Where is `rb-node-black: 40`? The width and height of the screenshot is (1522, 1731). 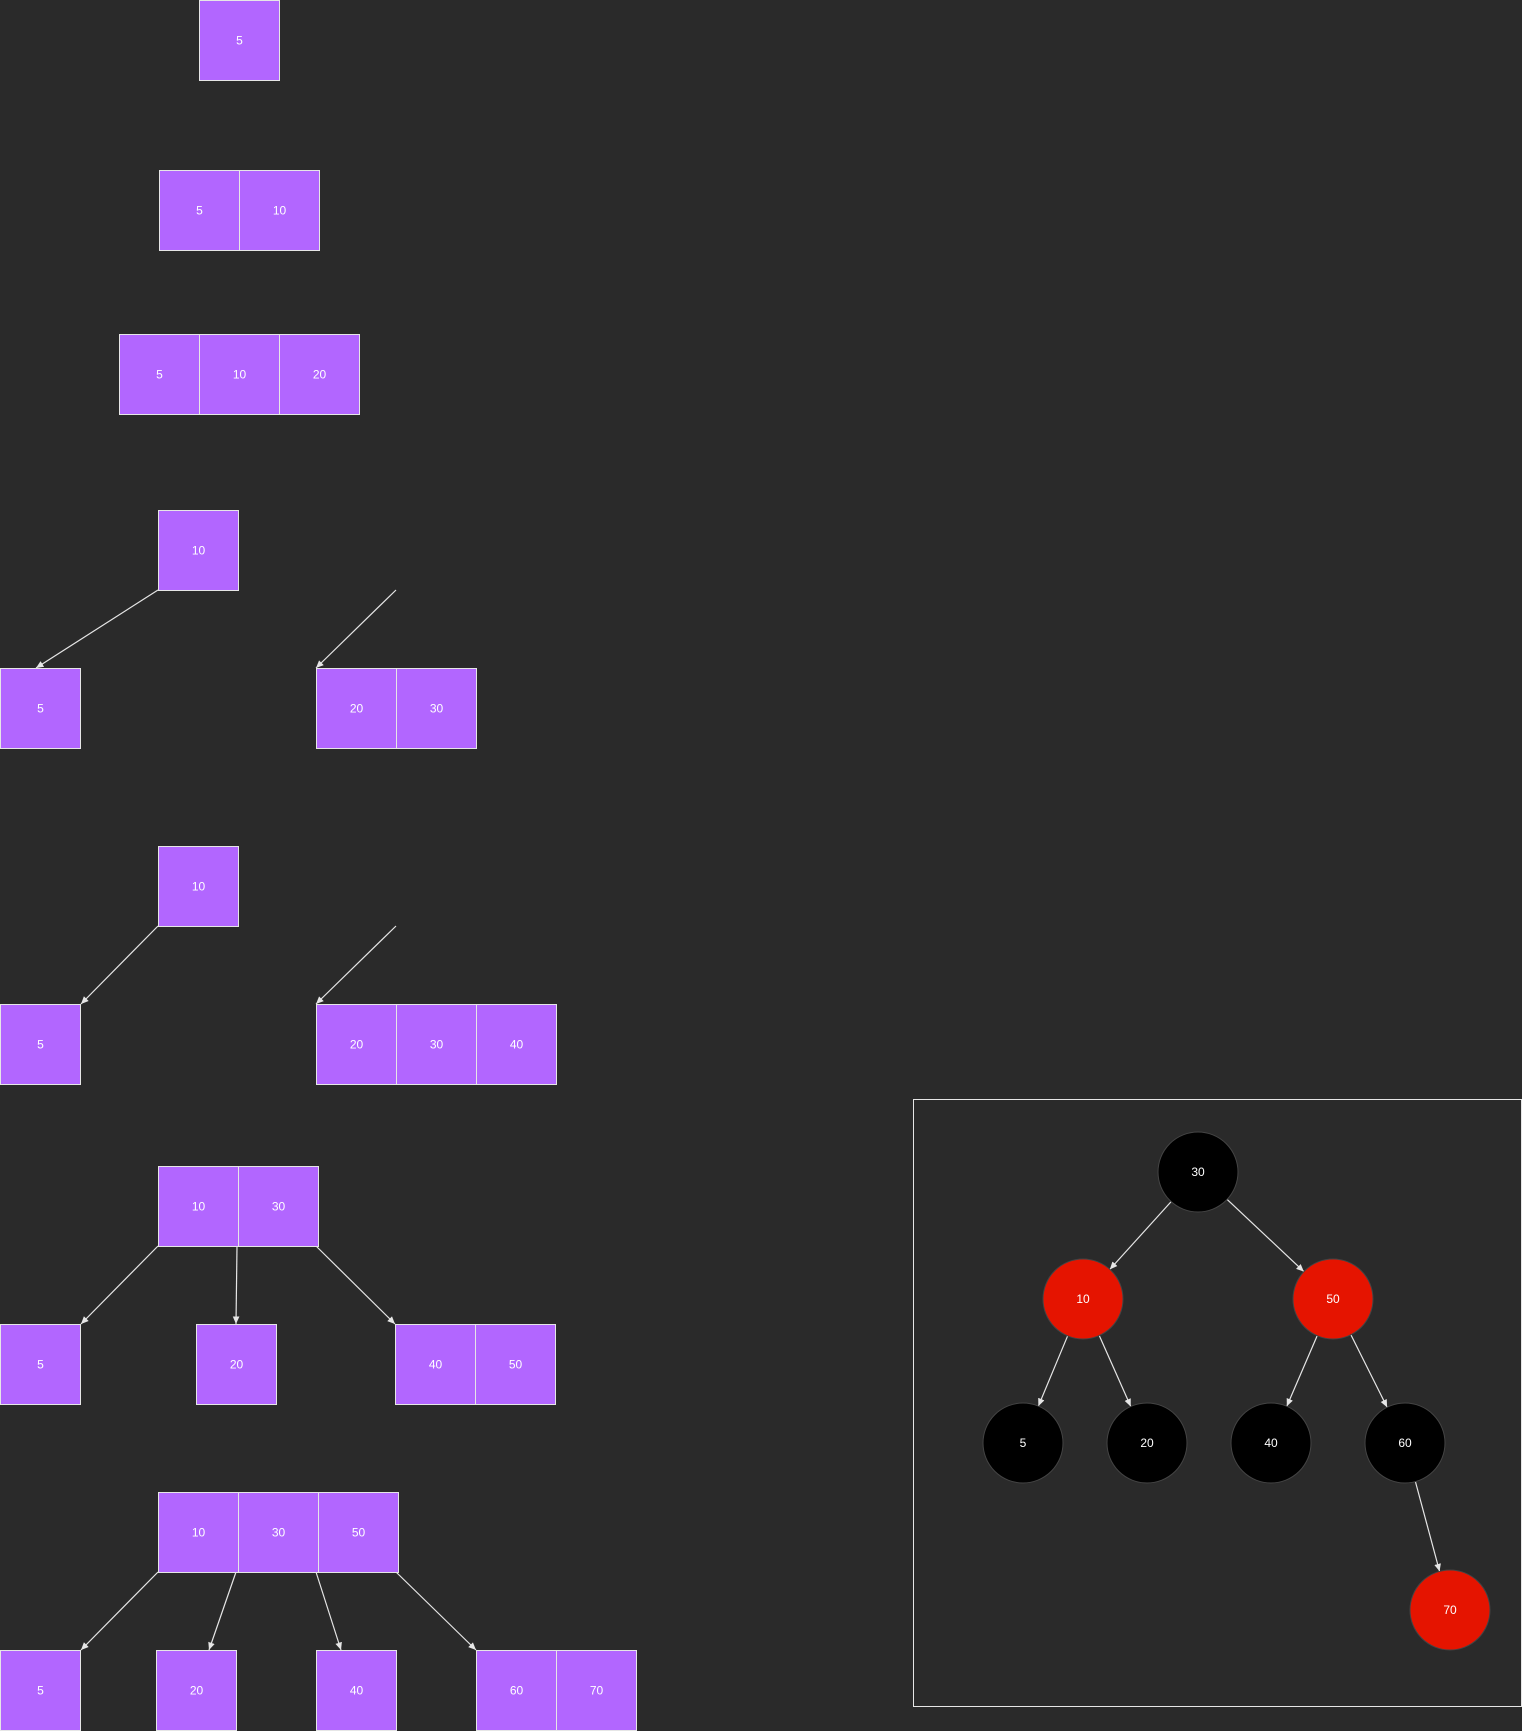 rb-node-black: 40 is located at coordinates (1271, 1443).